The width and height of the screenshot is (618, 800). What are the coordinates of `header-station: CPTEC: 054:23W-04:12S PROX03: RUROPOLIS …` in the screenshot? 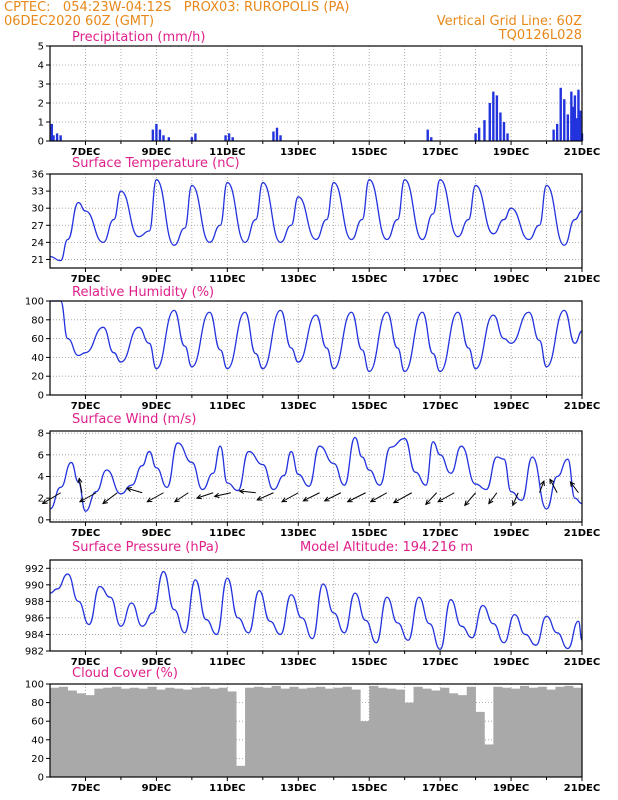 It's located at (177, 7).